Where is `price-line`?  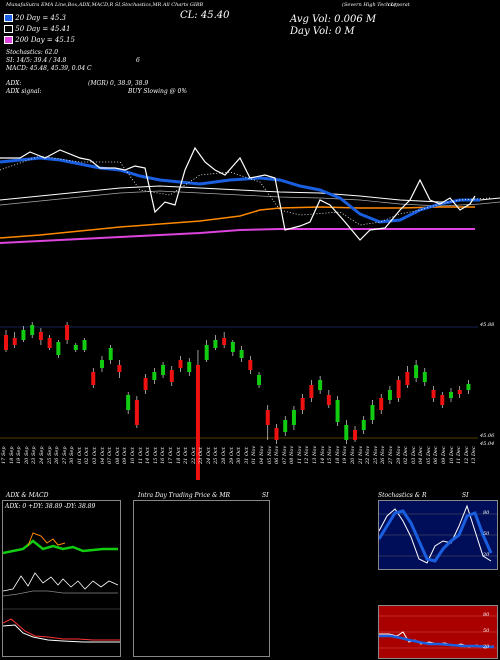
price-line is located at coordinates (238, 193).